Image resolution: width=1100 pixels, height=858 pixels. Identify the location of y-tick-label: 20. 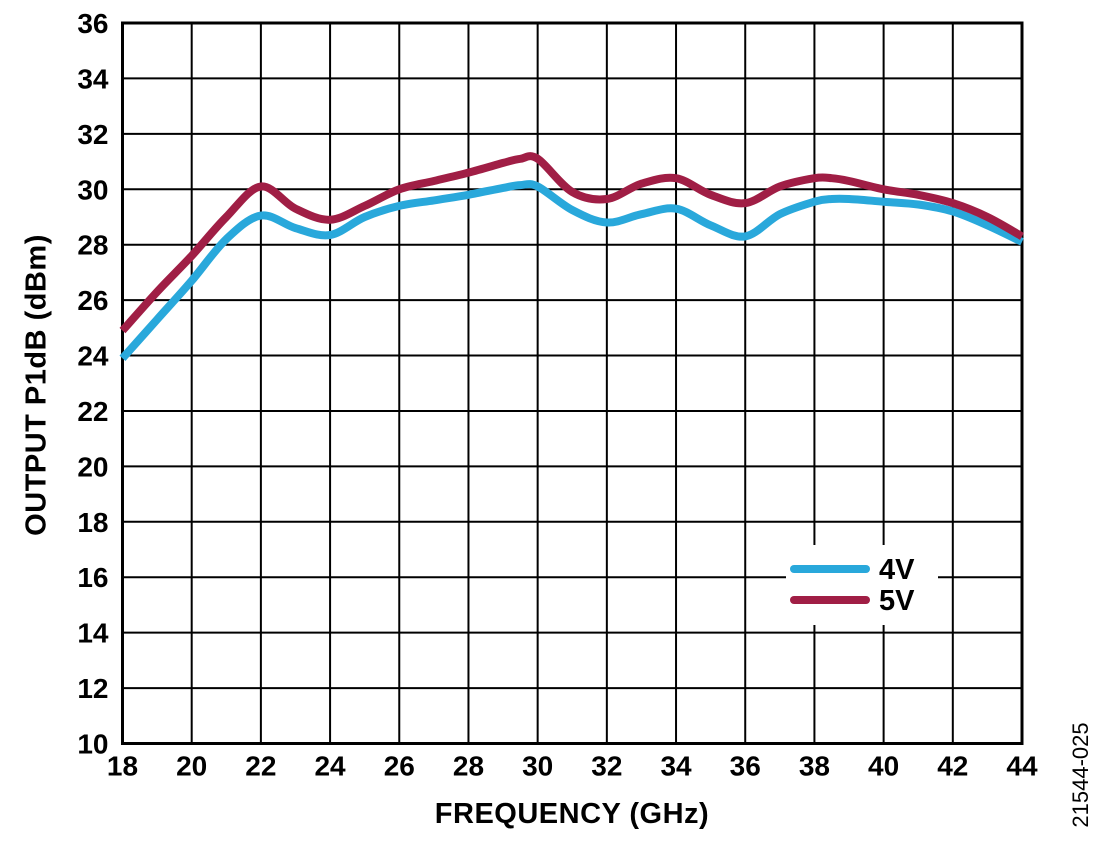
(92, 466).